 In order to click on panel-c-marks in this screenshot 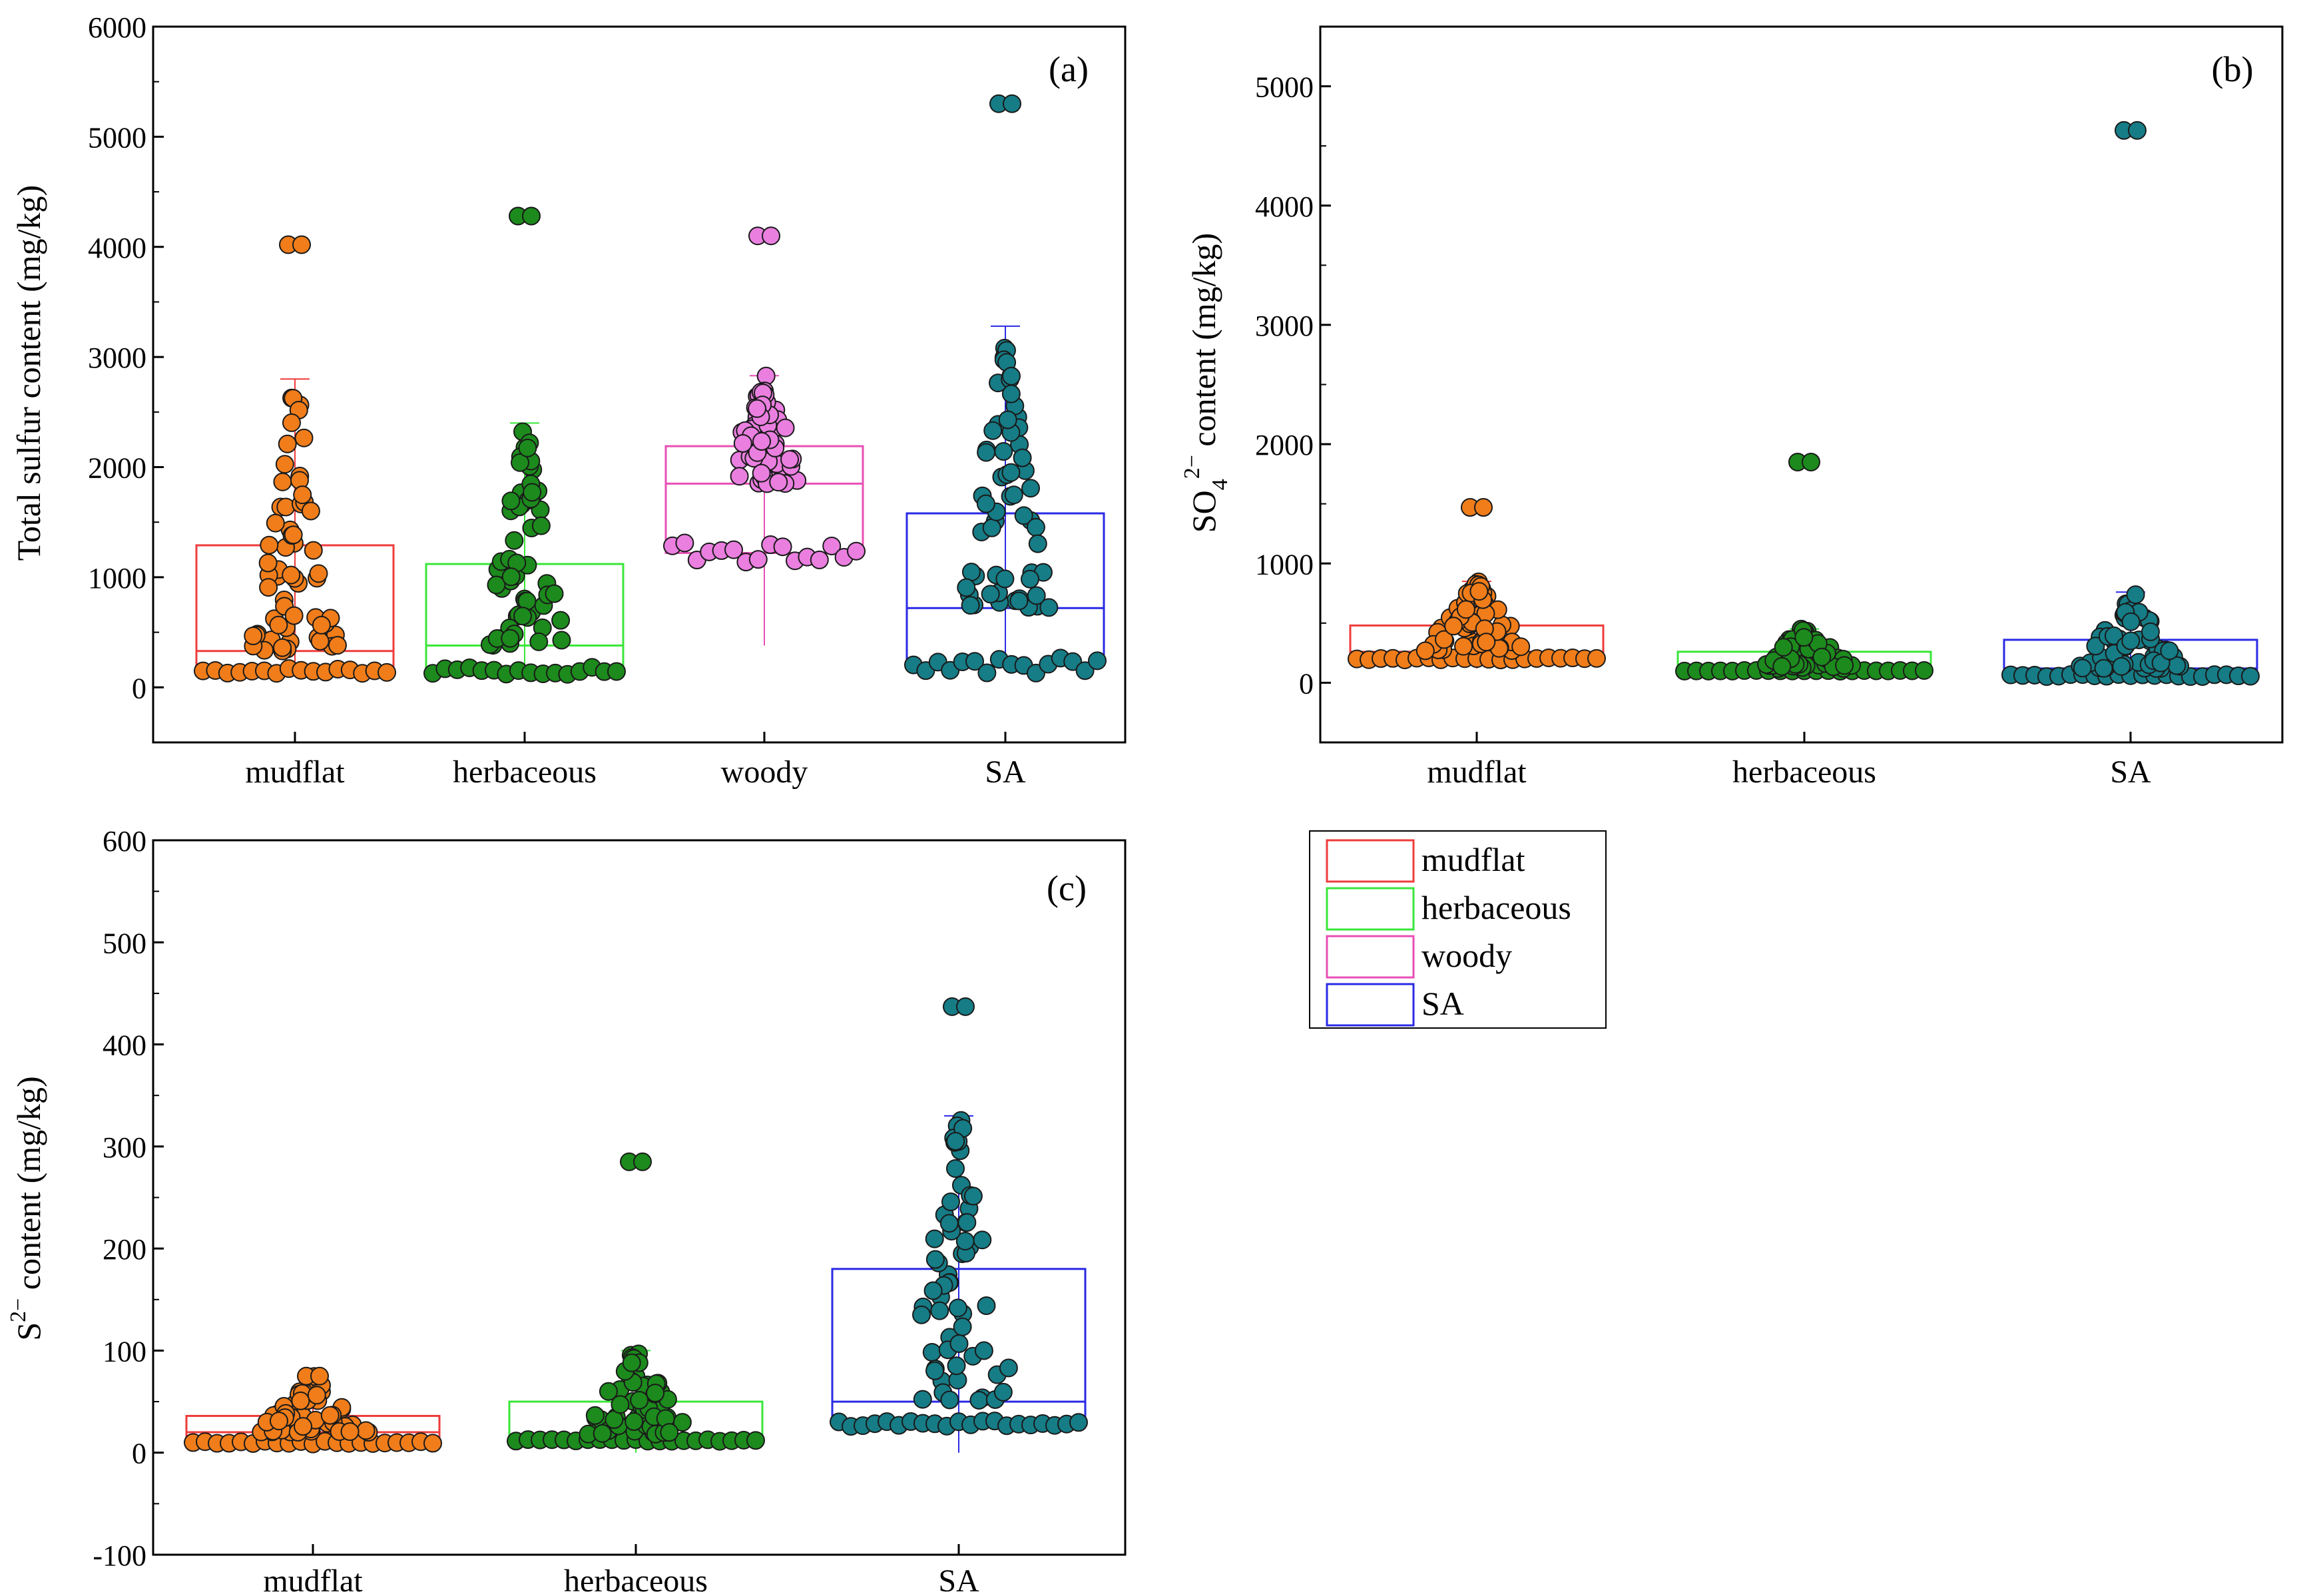, I will do `click(636, 1225)`.